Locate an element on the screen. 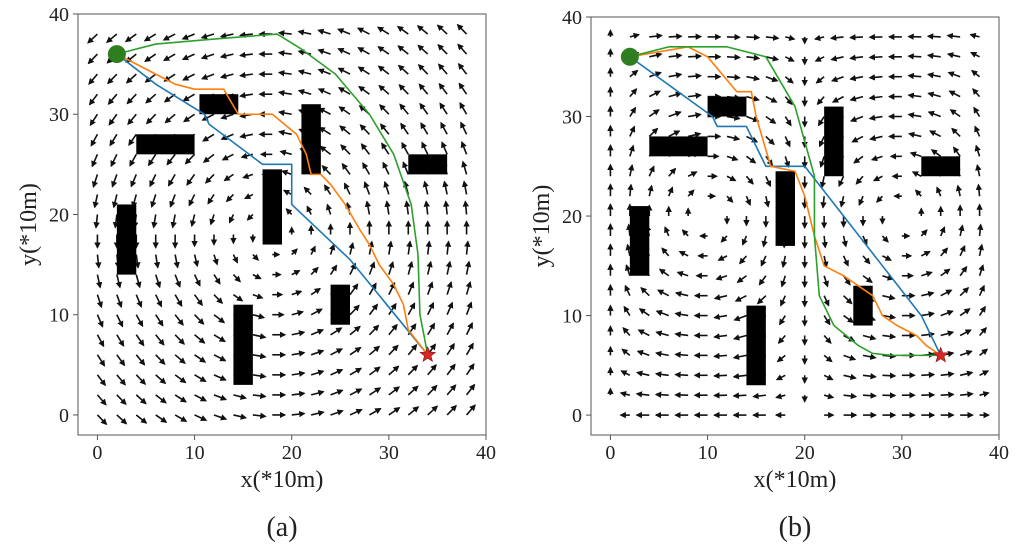 Image resolution: width=1026 pixels, height=557 pixels. panel-caption: (a) is located at coordinates (281, 527).